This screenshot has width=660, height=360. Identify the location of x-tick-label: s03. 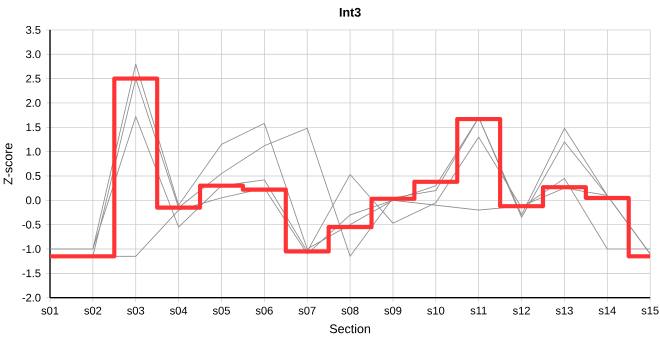
(135, 310).